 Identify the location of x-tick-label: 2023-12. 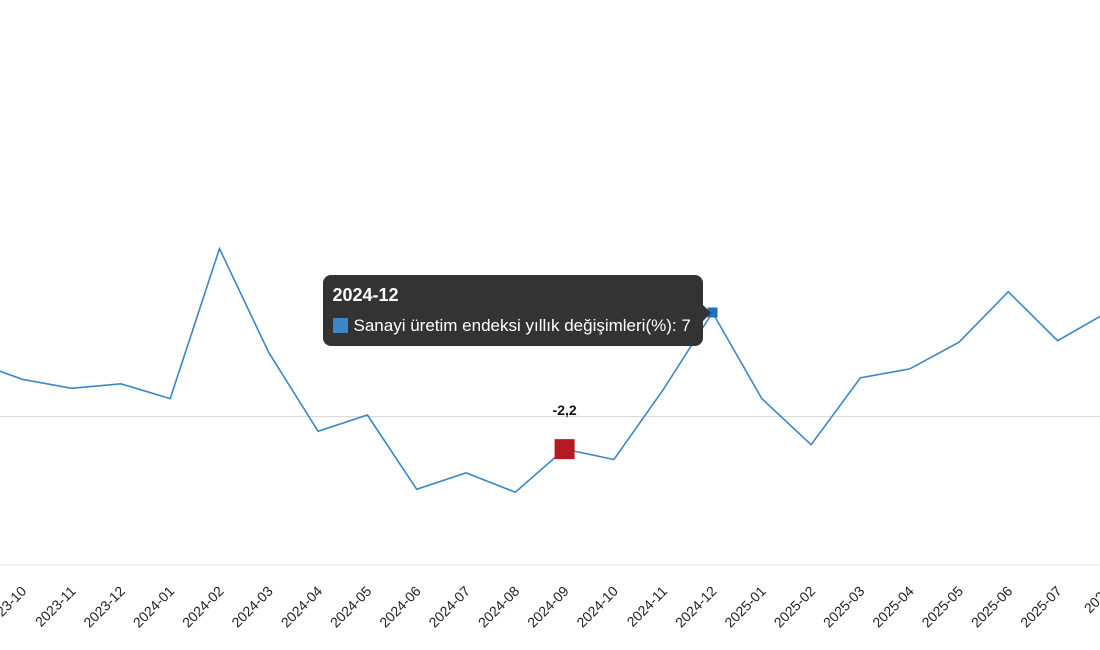
(104, 607).